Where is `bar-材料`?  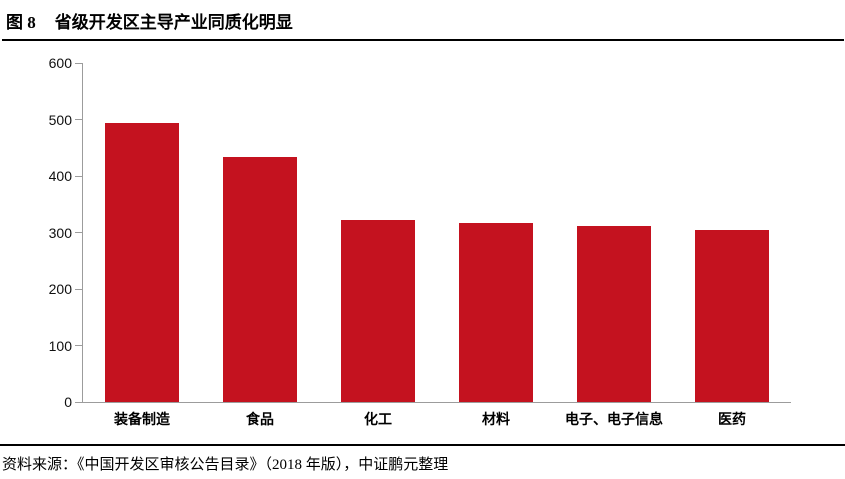
bar-材料 is located at coordinates (496, 312).